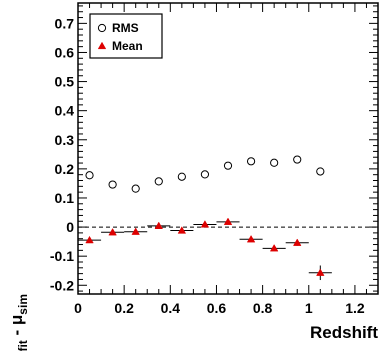 The height and width of the screenshot is (351, 384). What do you see at coordinates (102, 45) in the screenshot?
I see `legend-mean-marker` at bounding box center [102, 45].